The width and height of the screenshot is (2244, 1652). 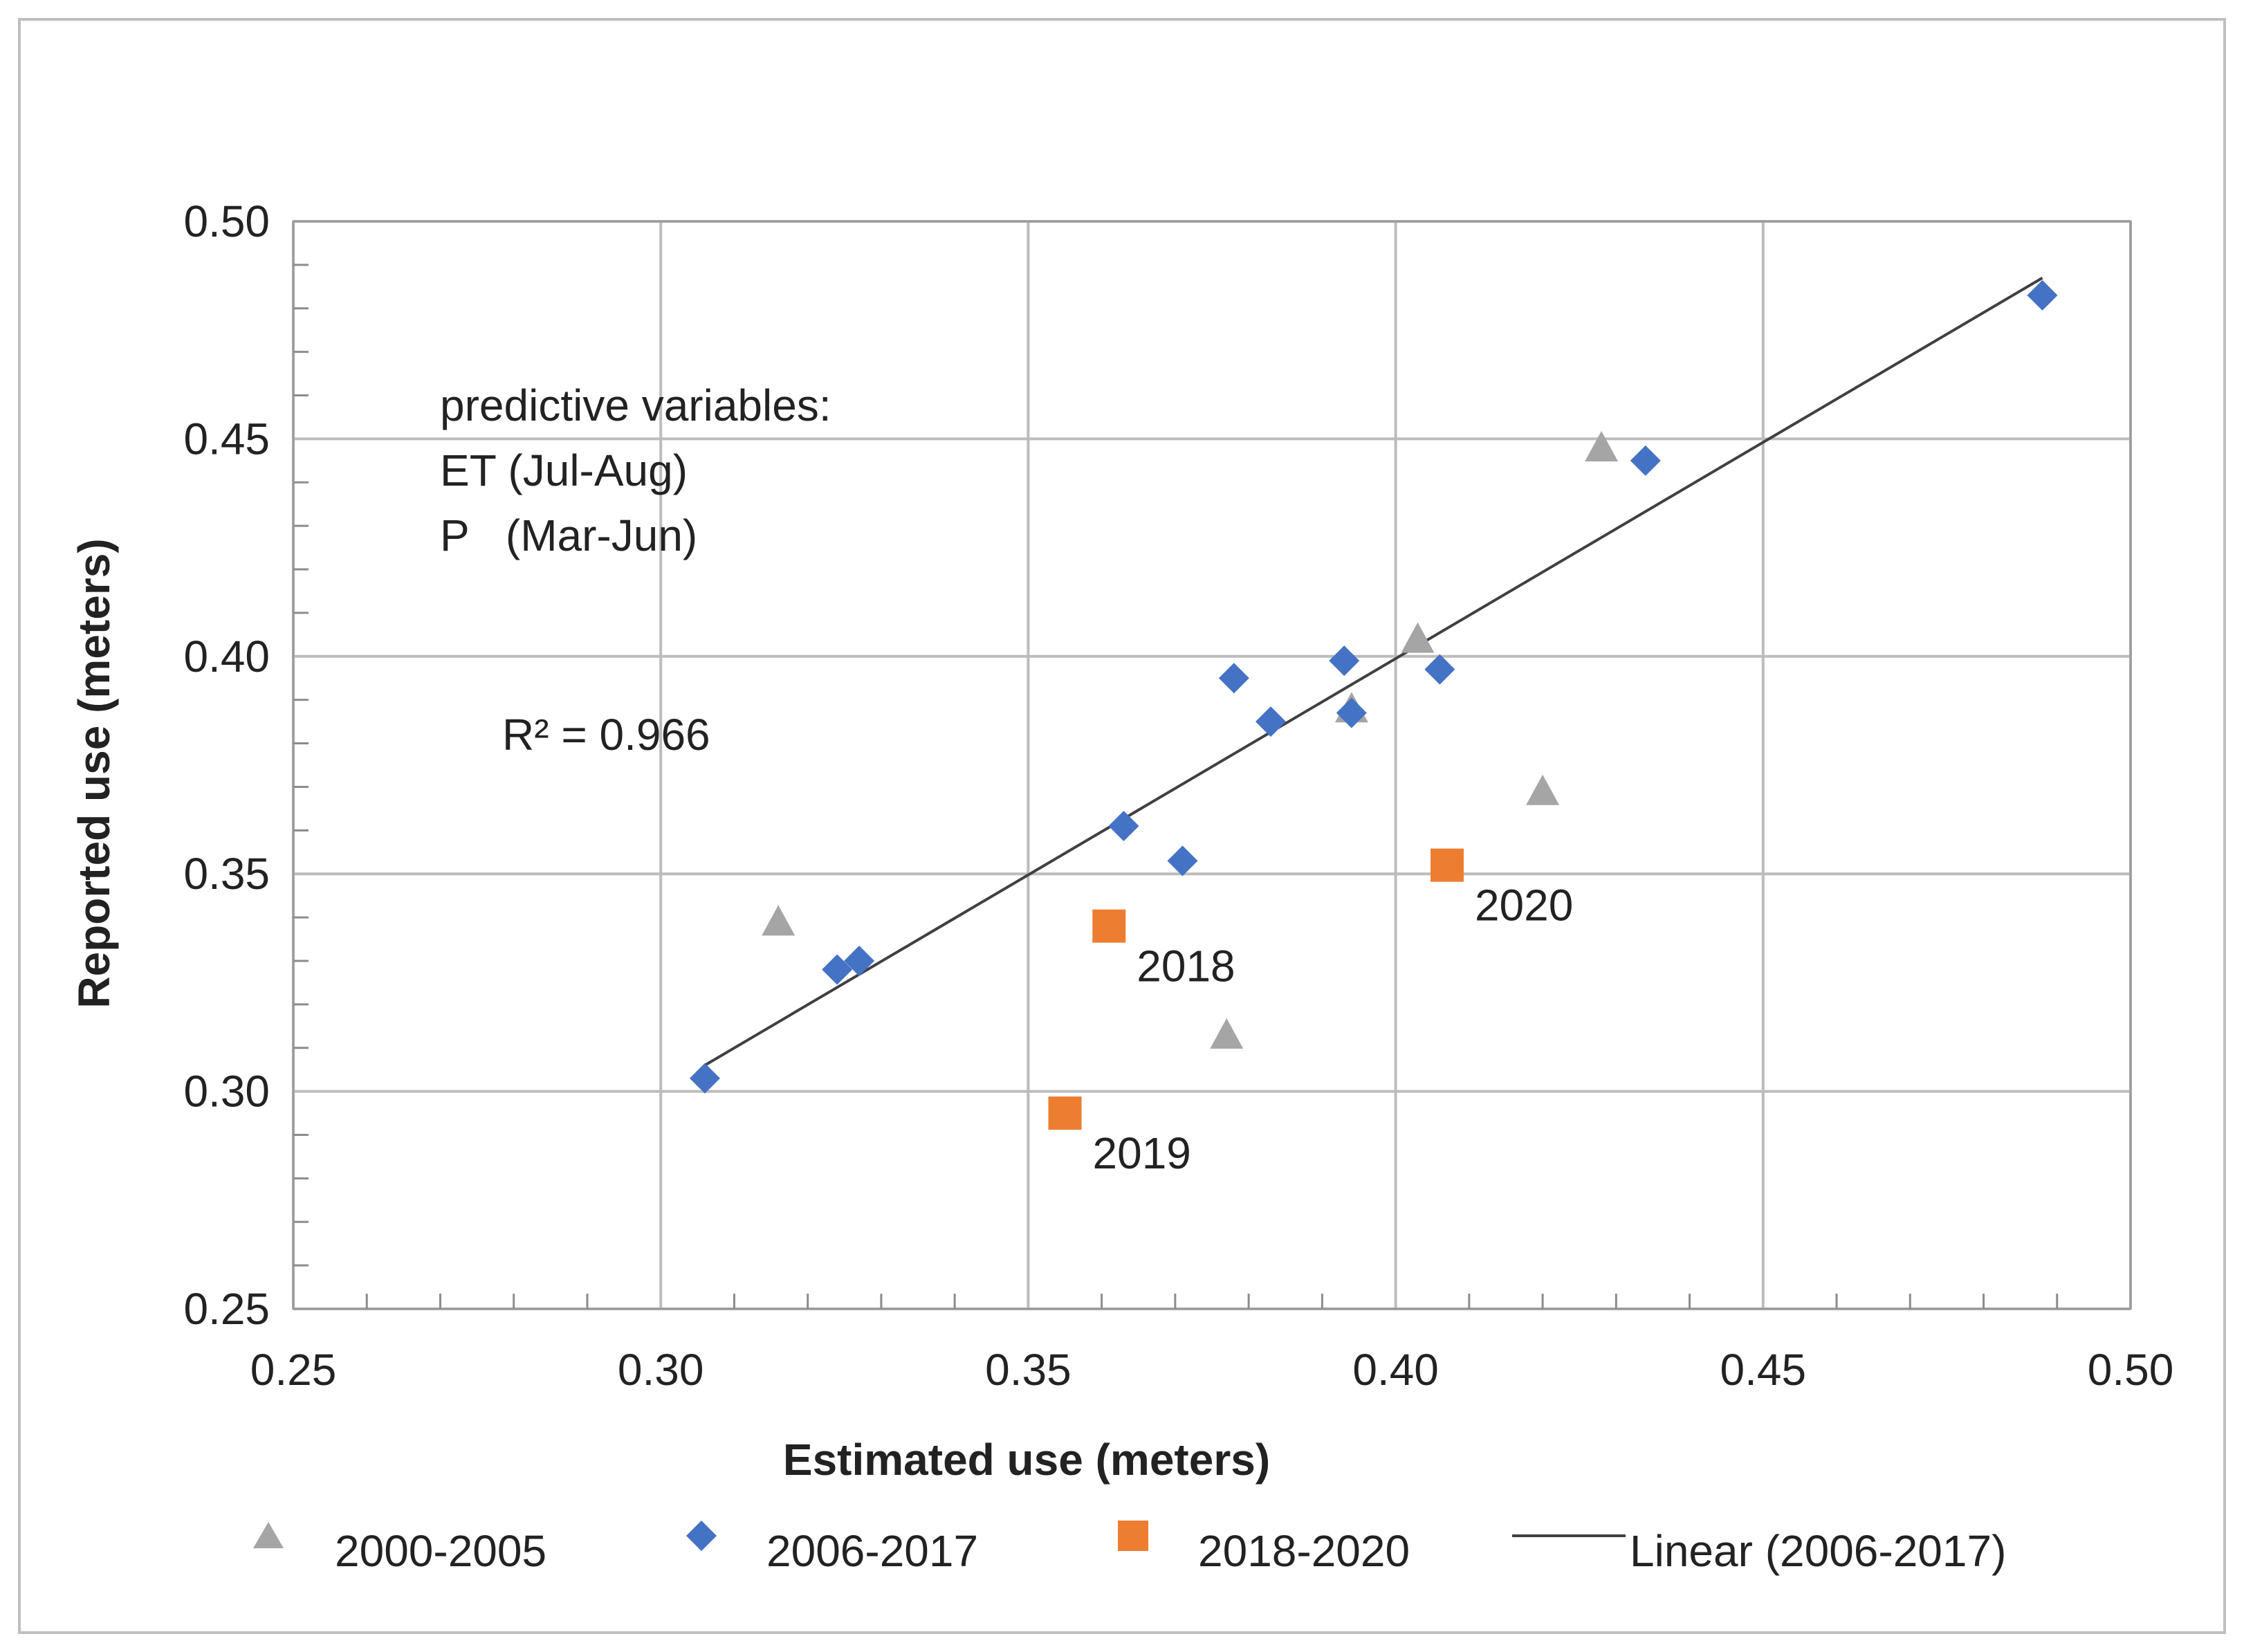 I want to click on y-tick-label: 0.35, so click(x=226, y=874).